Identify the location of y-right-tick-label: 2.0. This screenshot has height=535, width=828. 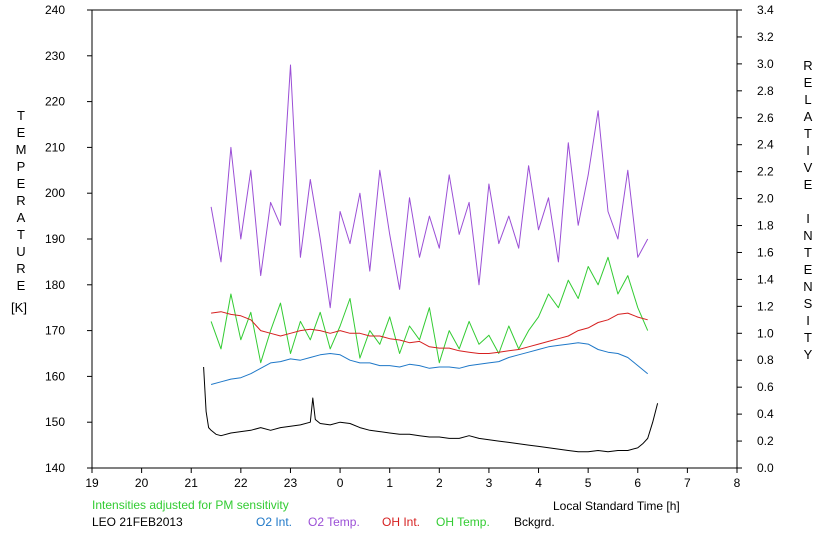
(765, 199).